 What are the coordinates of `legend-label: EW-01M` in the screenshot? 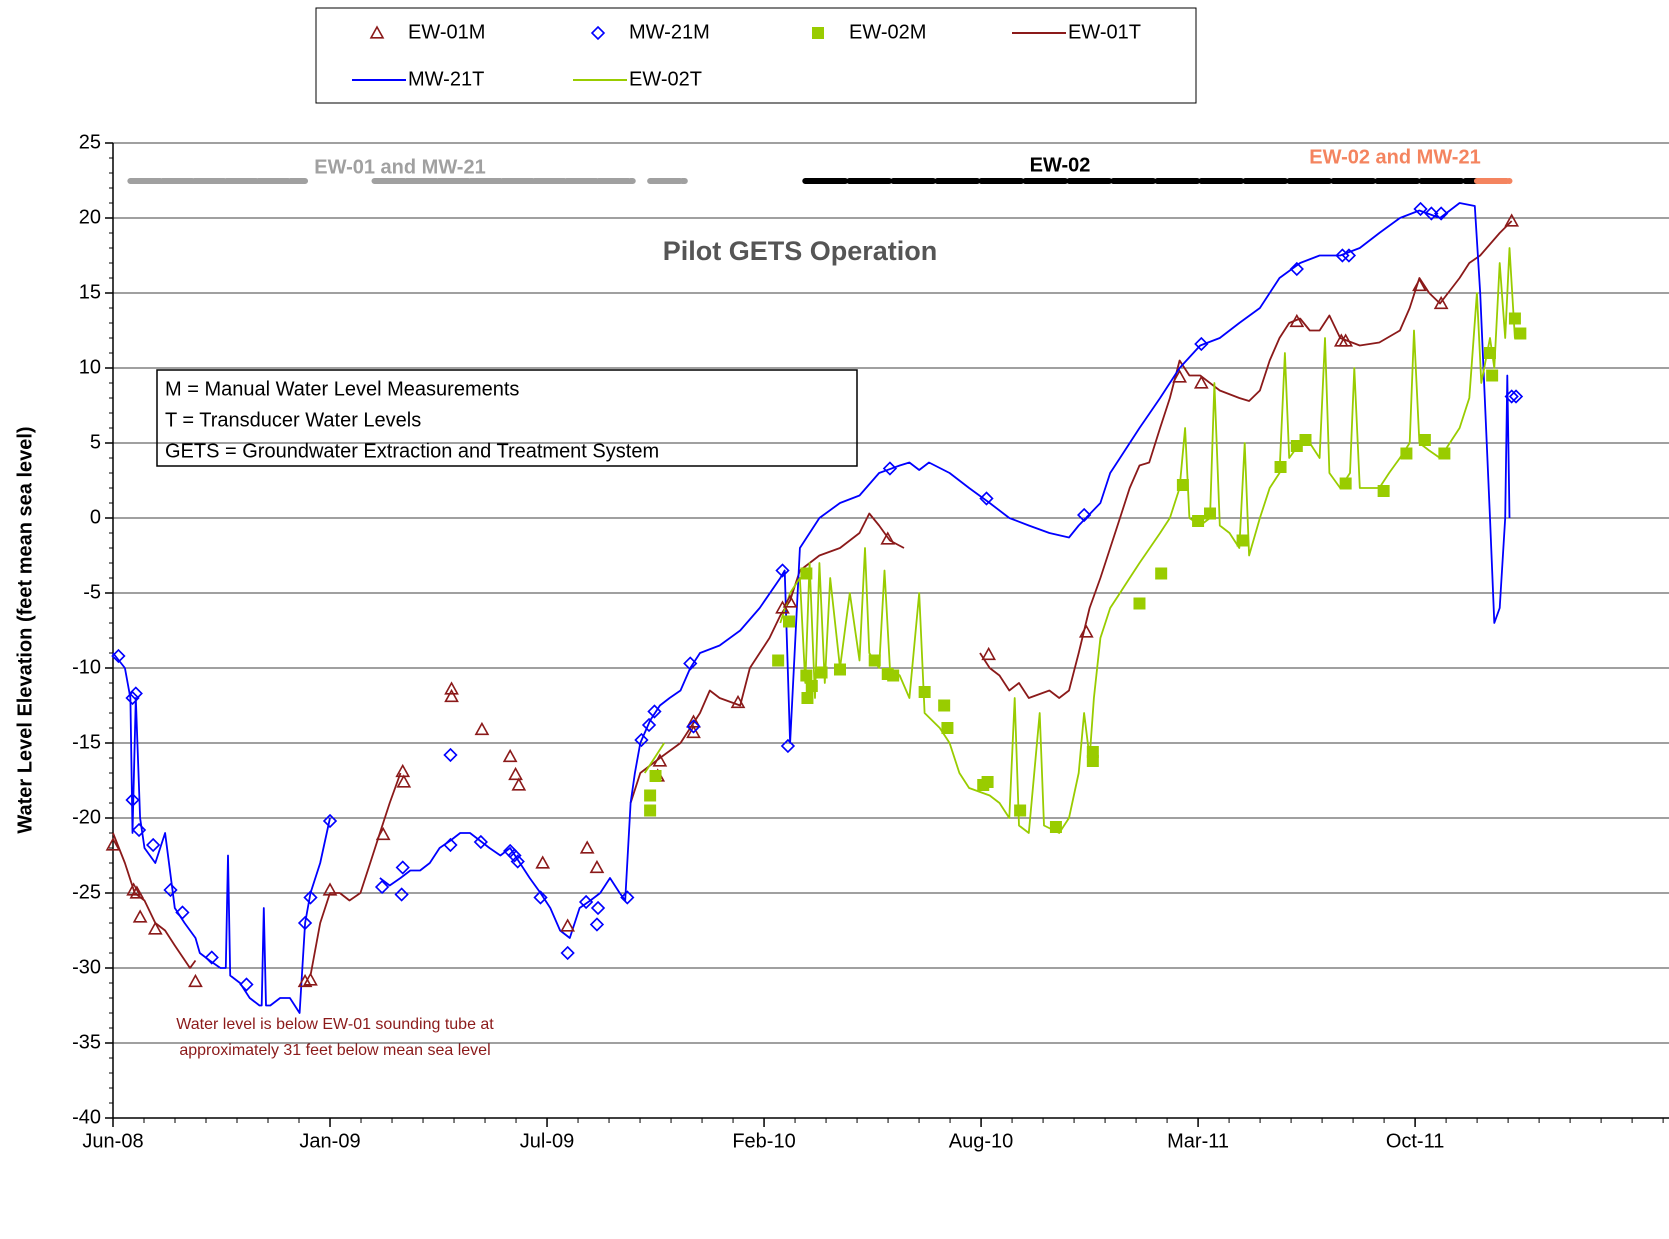 It's located at (446, 32).